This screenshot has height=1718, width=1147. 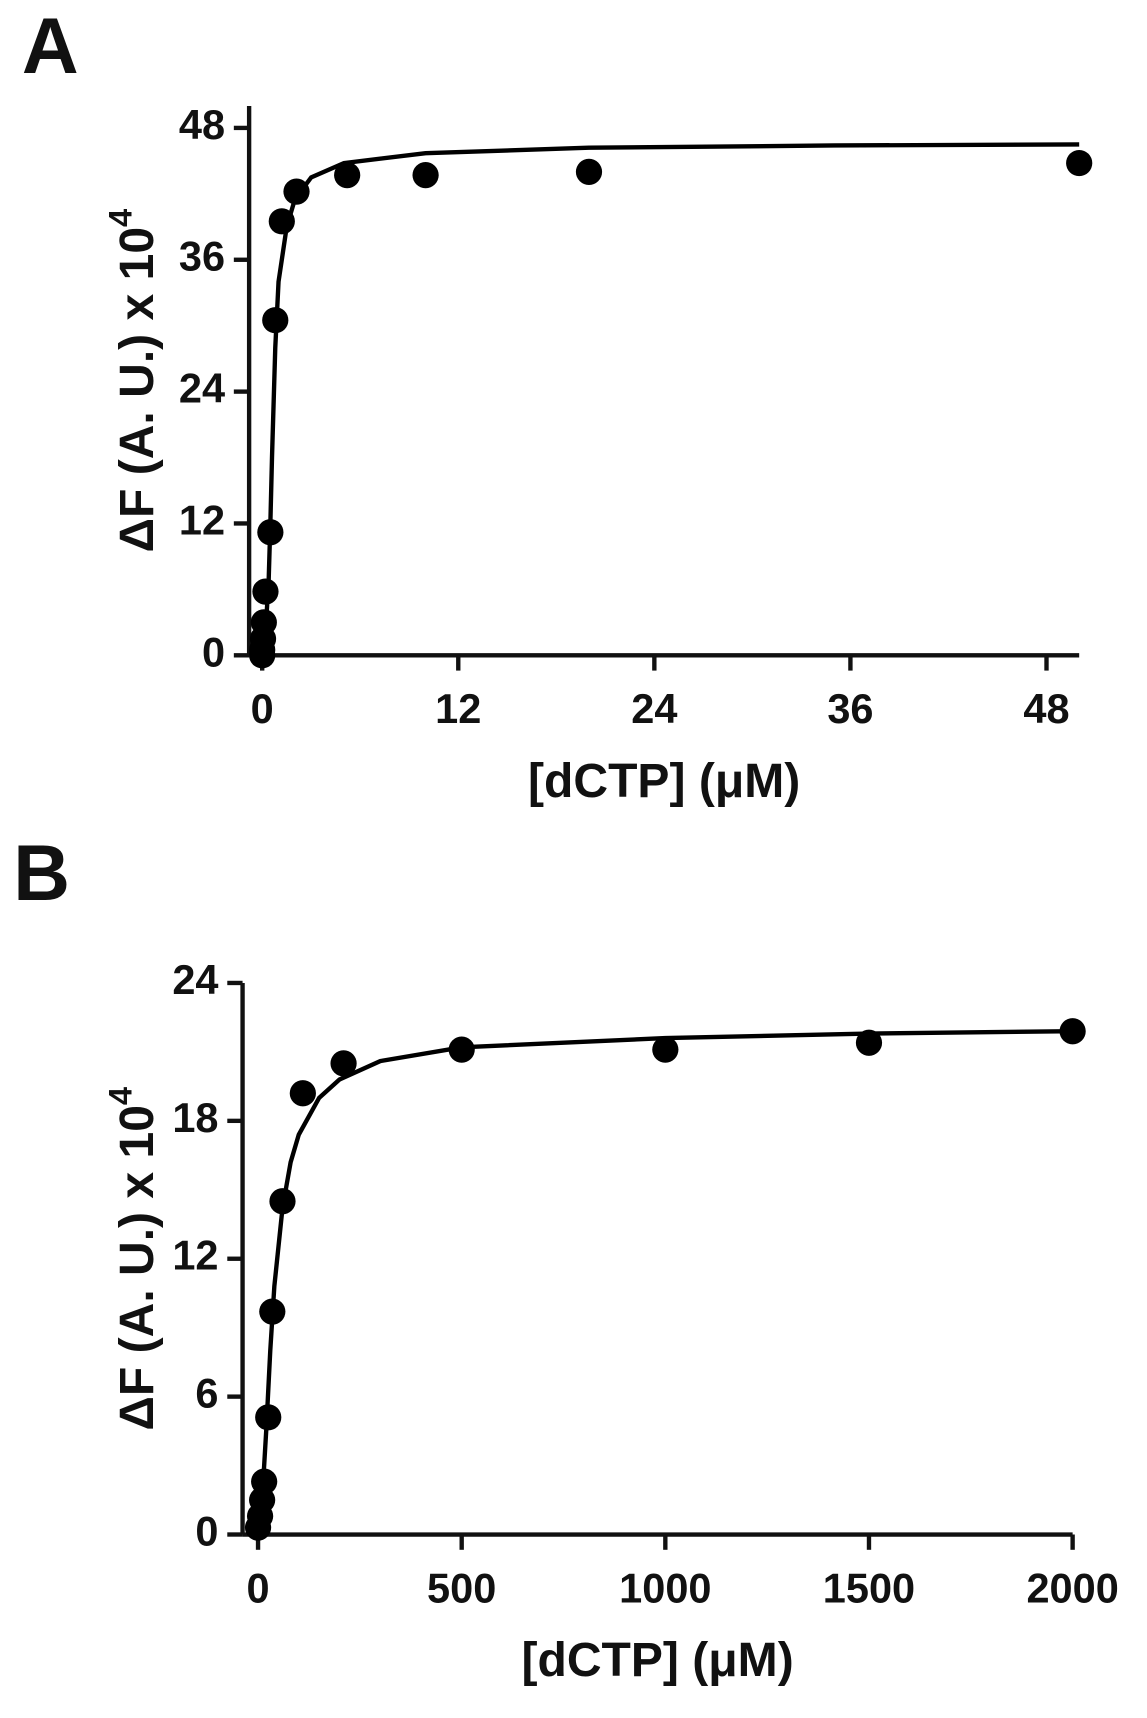 What do you see at coordinates (850, 708) in the screenshot?
I see `x-tick-label: 36` at bounding box center [850, 708].